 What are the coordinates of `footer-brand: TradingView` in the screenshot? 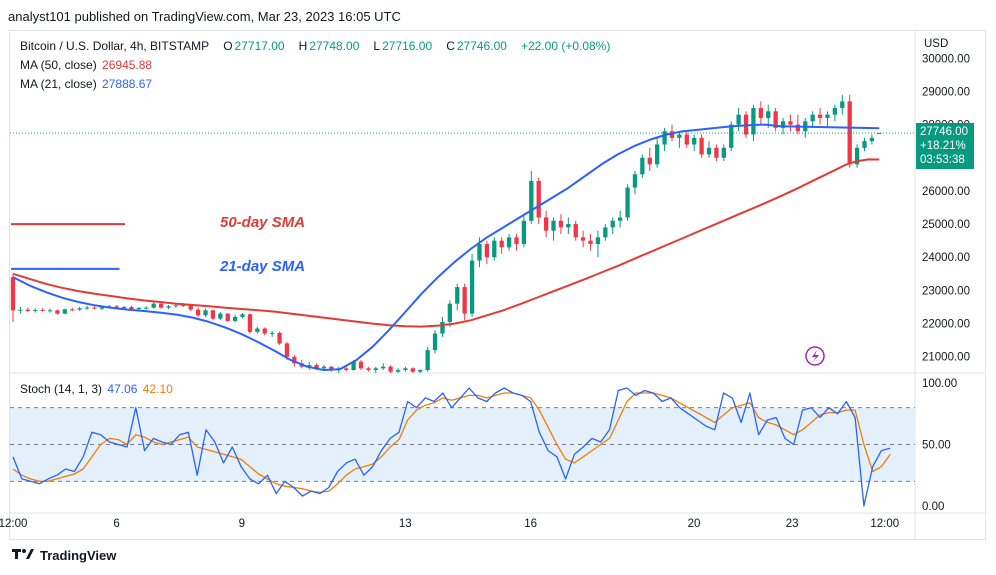 It's located at (64, 555).